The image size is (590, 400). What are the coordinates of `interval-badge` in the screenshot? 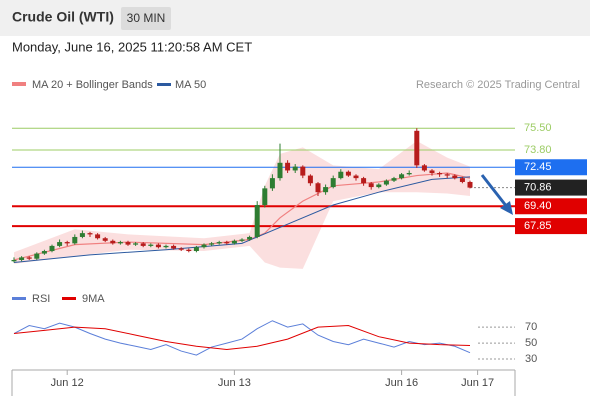 It's located at (146, 18).